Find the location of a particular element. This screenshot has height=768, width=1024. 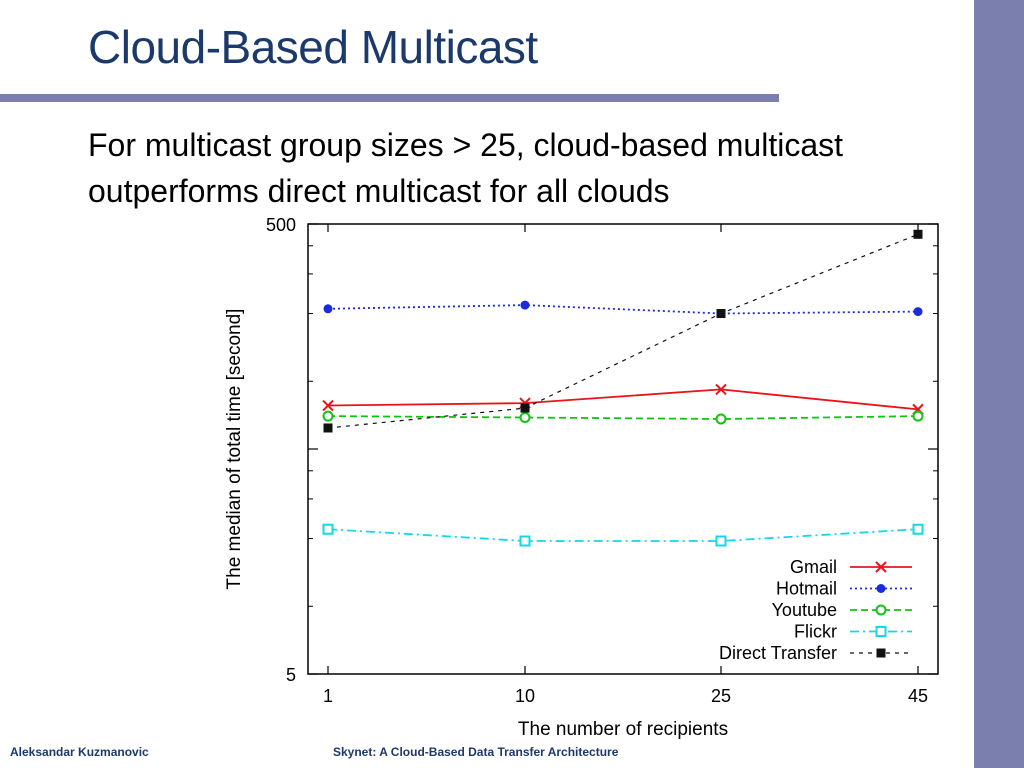

y-tick-label-500: 500 is located at coordinates (281, 225).